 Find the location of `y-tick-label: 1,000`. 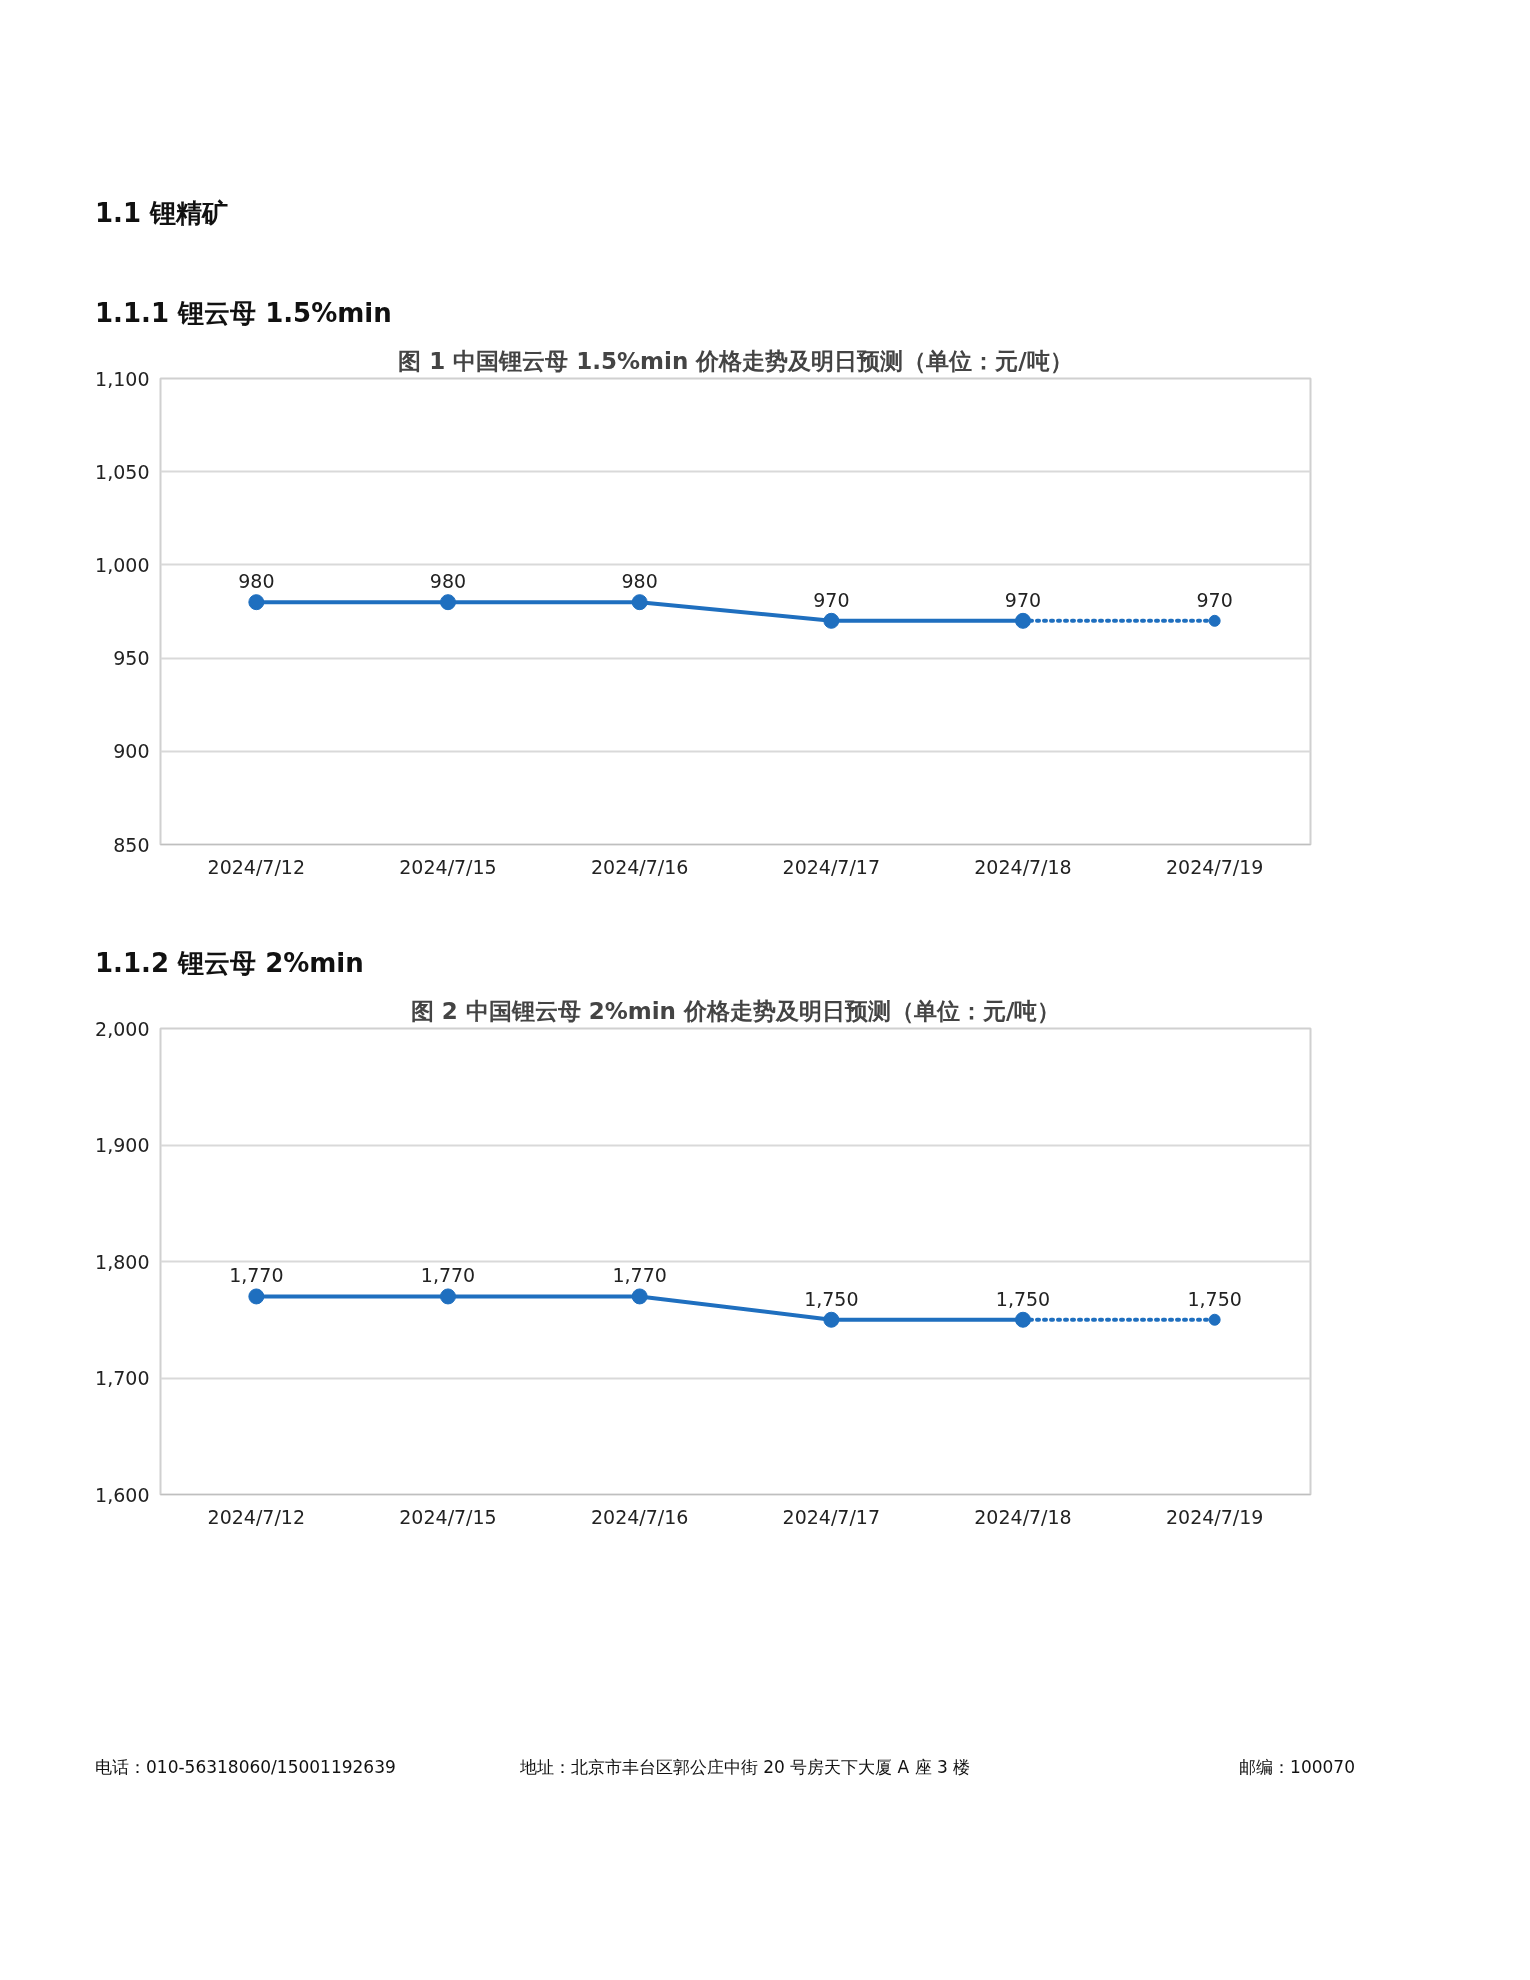

y-tick-label: 1,000 is located at coordinates (122, 564).